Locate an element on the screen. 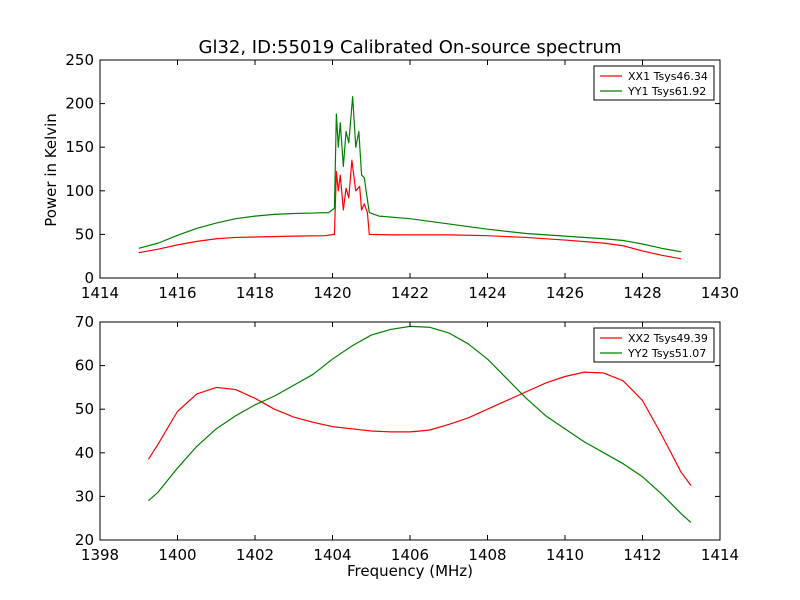 The height and width of the screenshot is (600, 800). y-tick-label: 150 is located at coordinates (79, 147).